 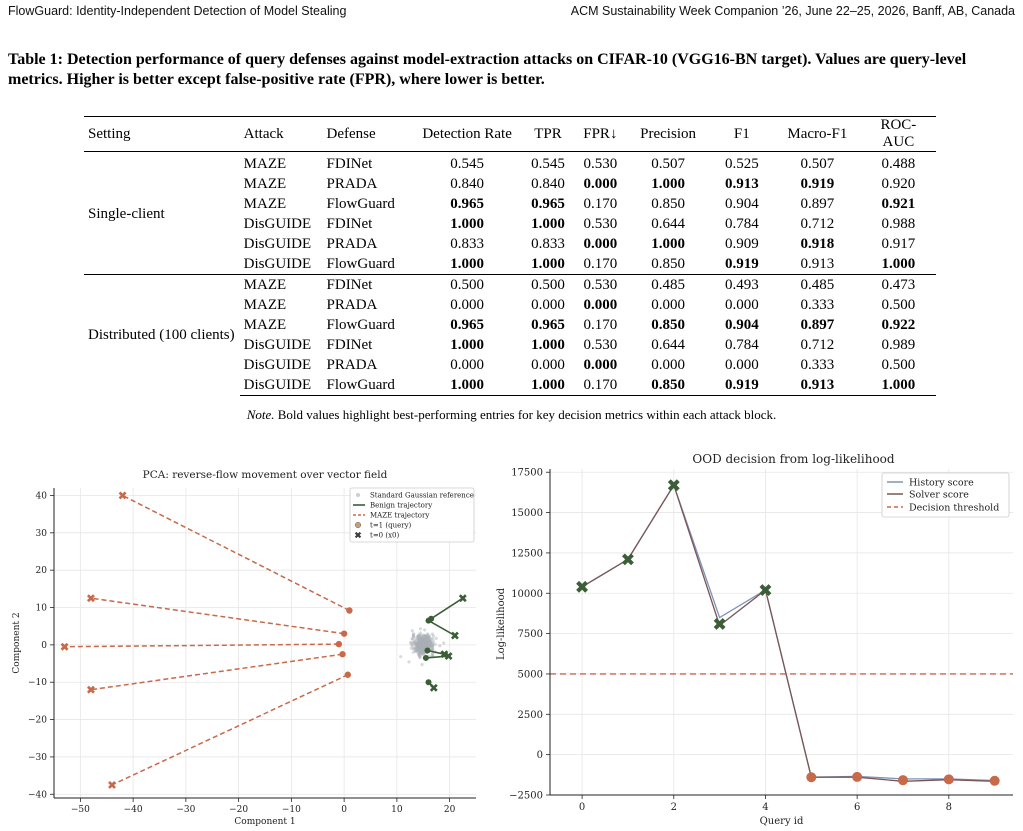 I want to click on roc-auc-cell: 0.988, so click(x=898, y=224).